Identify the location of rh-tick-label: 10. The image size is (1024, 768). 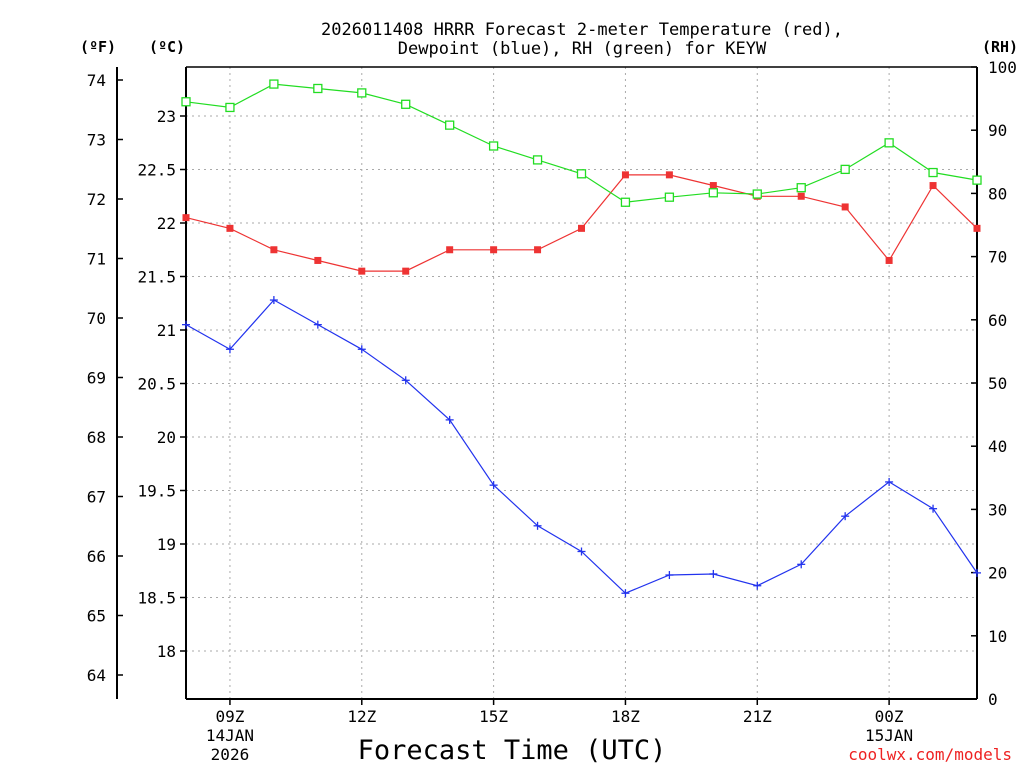
(997, 636).